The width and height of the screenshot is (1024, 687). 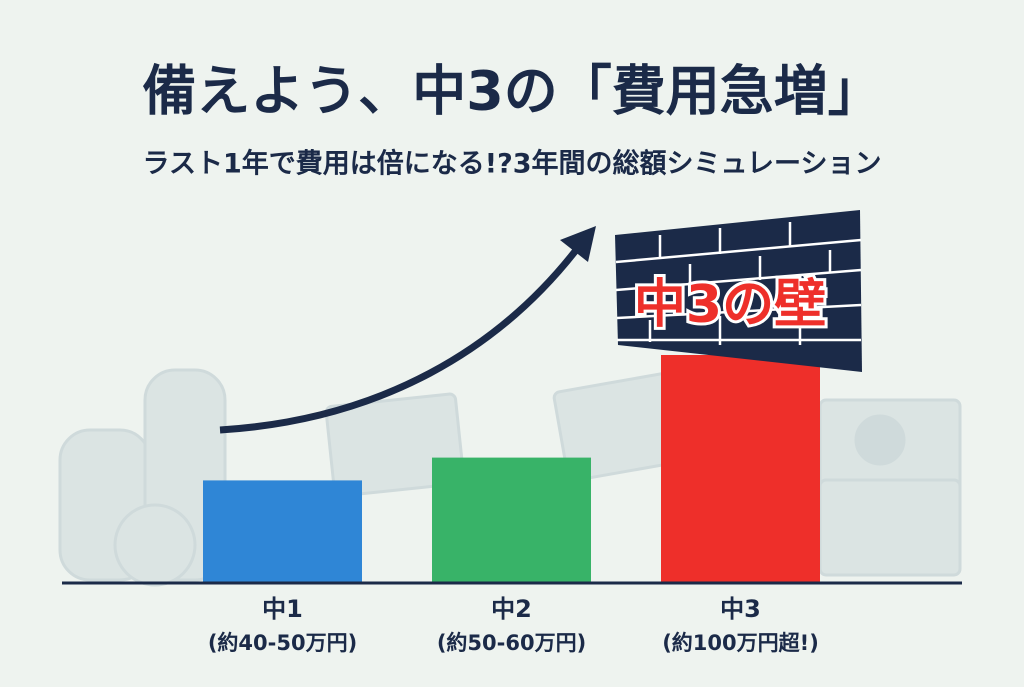 I want to click on x-tick-label: 中3, so click(x=740, y=609).